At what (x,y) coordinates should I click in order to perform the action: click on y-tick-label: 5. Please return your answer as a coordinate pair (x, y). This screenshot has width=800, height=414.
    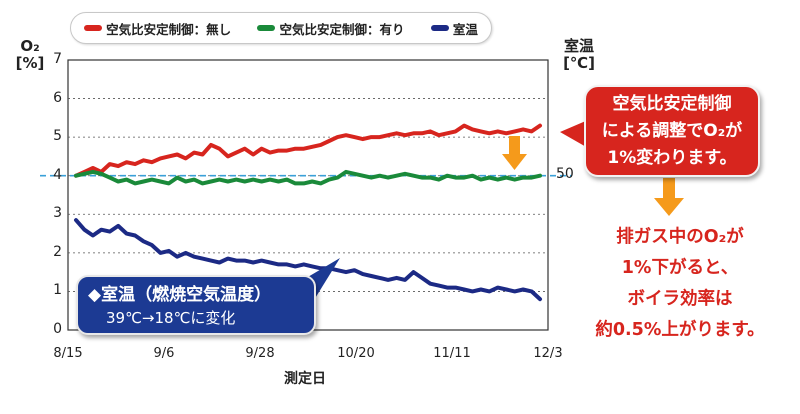
    Looking at the image, I should click on (57, 136).